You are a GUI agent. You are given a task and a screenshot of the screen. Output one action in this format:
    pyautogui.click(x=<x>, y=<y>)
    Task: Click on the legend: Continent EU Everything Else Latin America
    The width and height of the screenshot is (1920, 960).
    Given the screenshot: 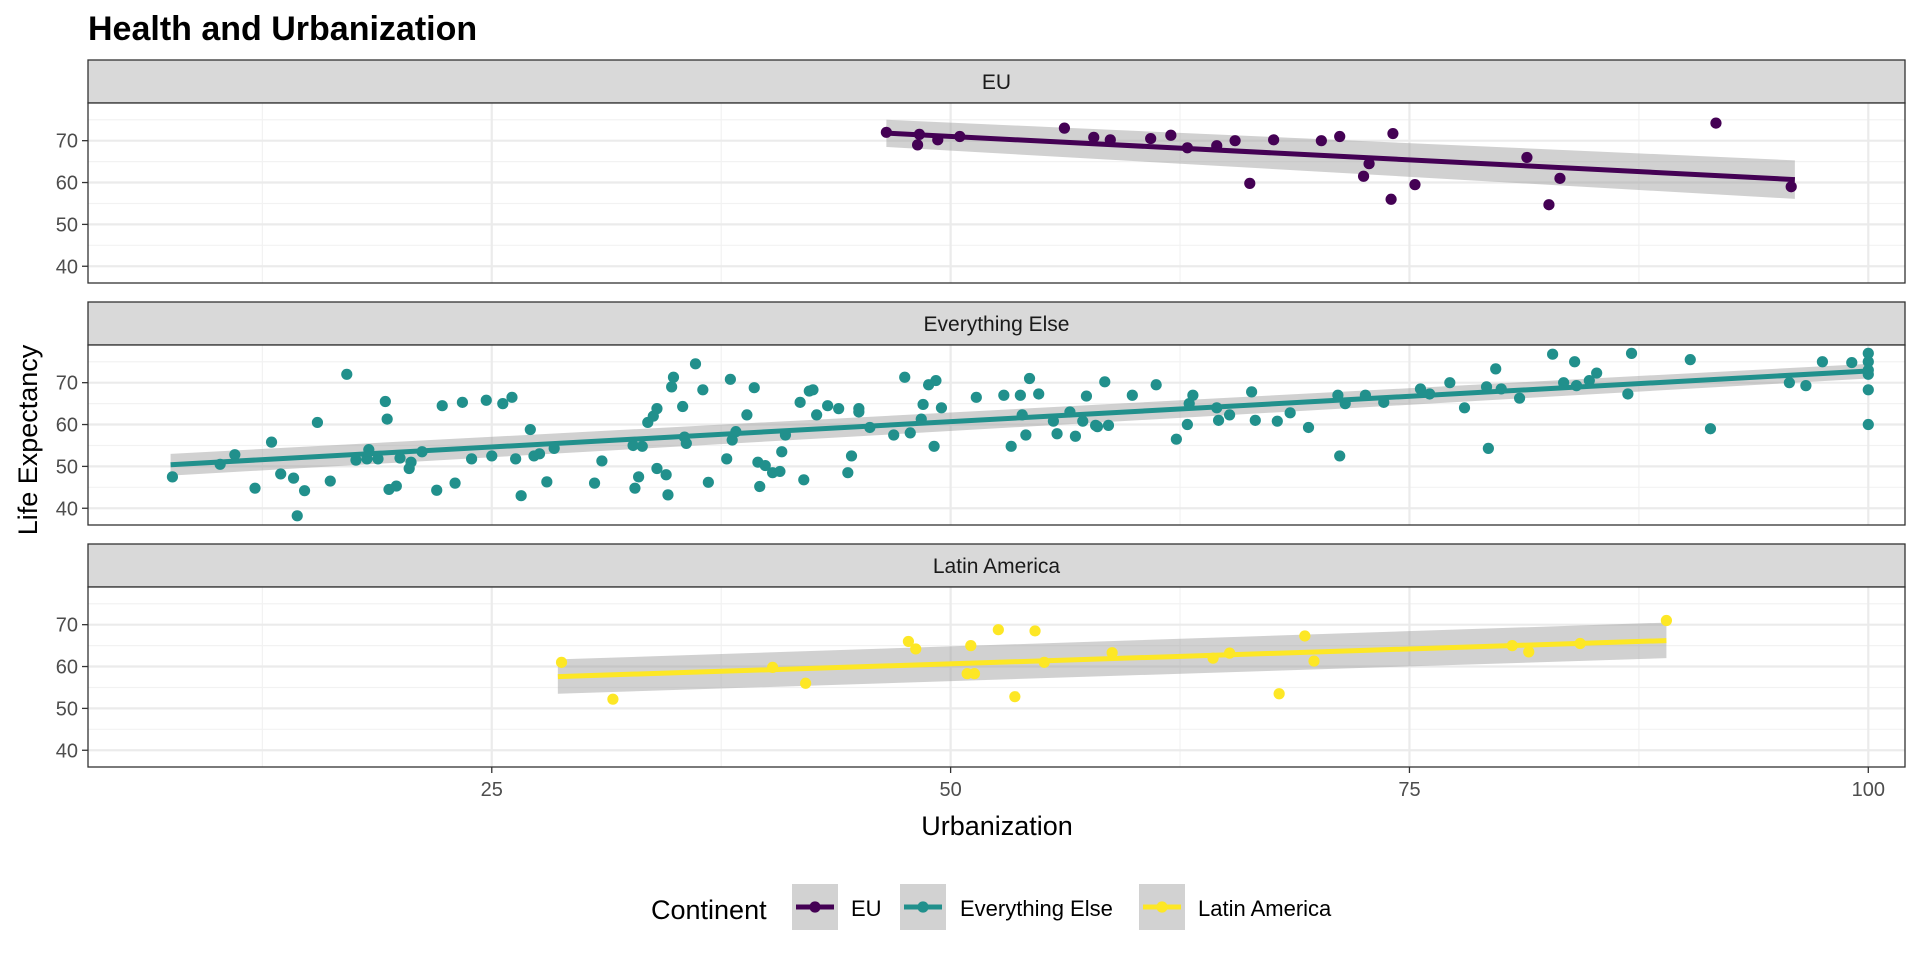 What is the action you would take?
    pyautogui.click(x=991, y=907)
    